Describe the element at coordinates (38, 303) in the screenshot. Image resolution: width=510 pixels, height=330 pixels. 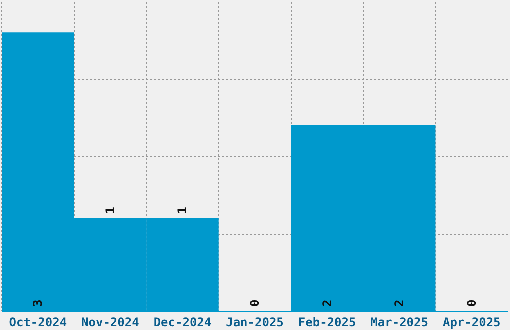
I see `data-label: 3` at that location.